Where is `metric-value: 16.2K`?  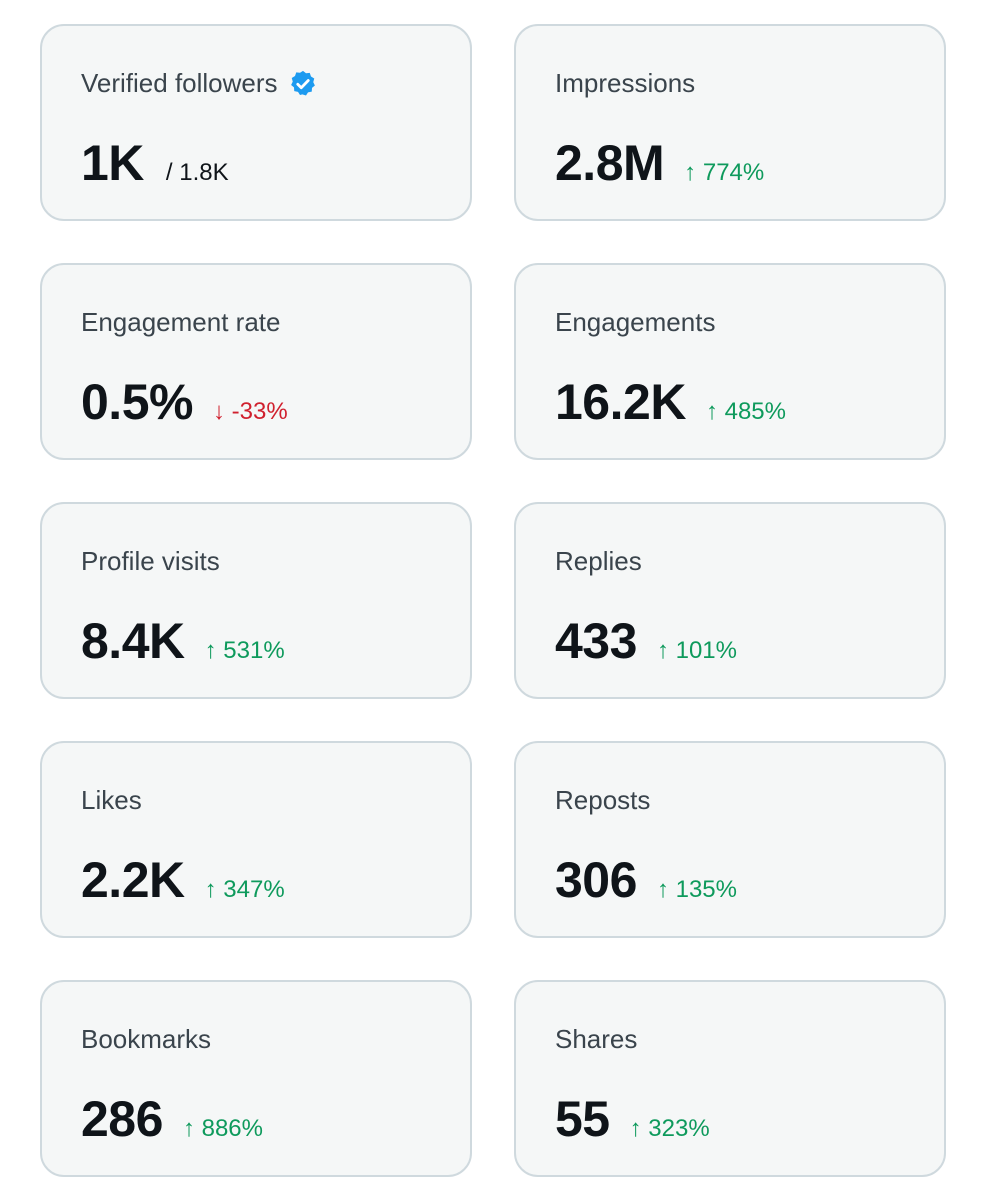 metric-value: 16.2K is located at coordinates (620, 402).